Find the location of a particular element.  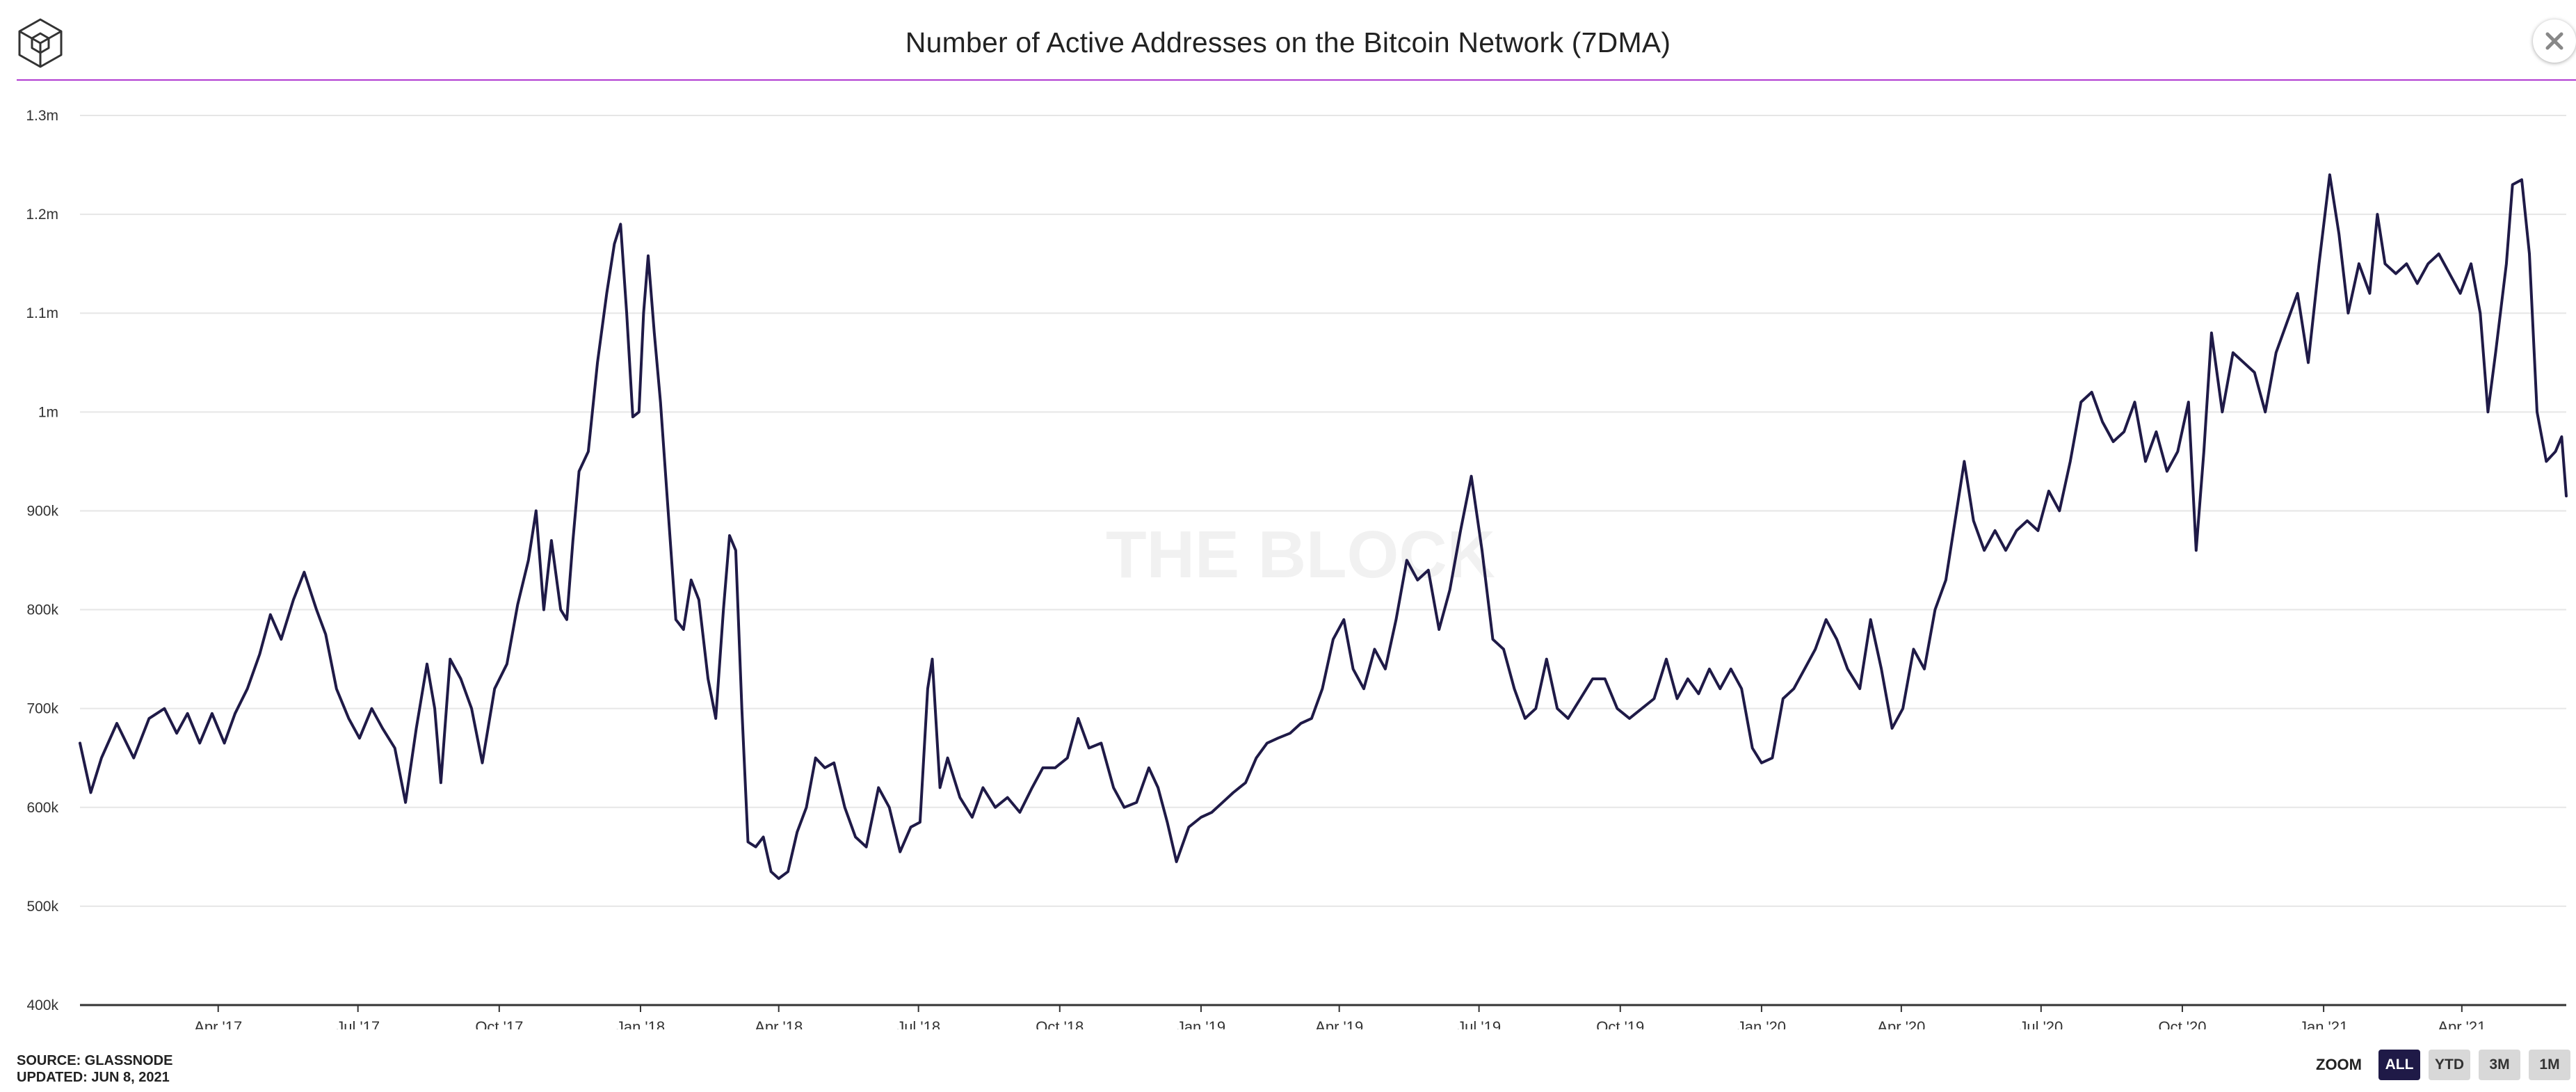

x-tick-label: Oct '17 is located at coordinates (499, 1023).